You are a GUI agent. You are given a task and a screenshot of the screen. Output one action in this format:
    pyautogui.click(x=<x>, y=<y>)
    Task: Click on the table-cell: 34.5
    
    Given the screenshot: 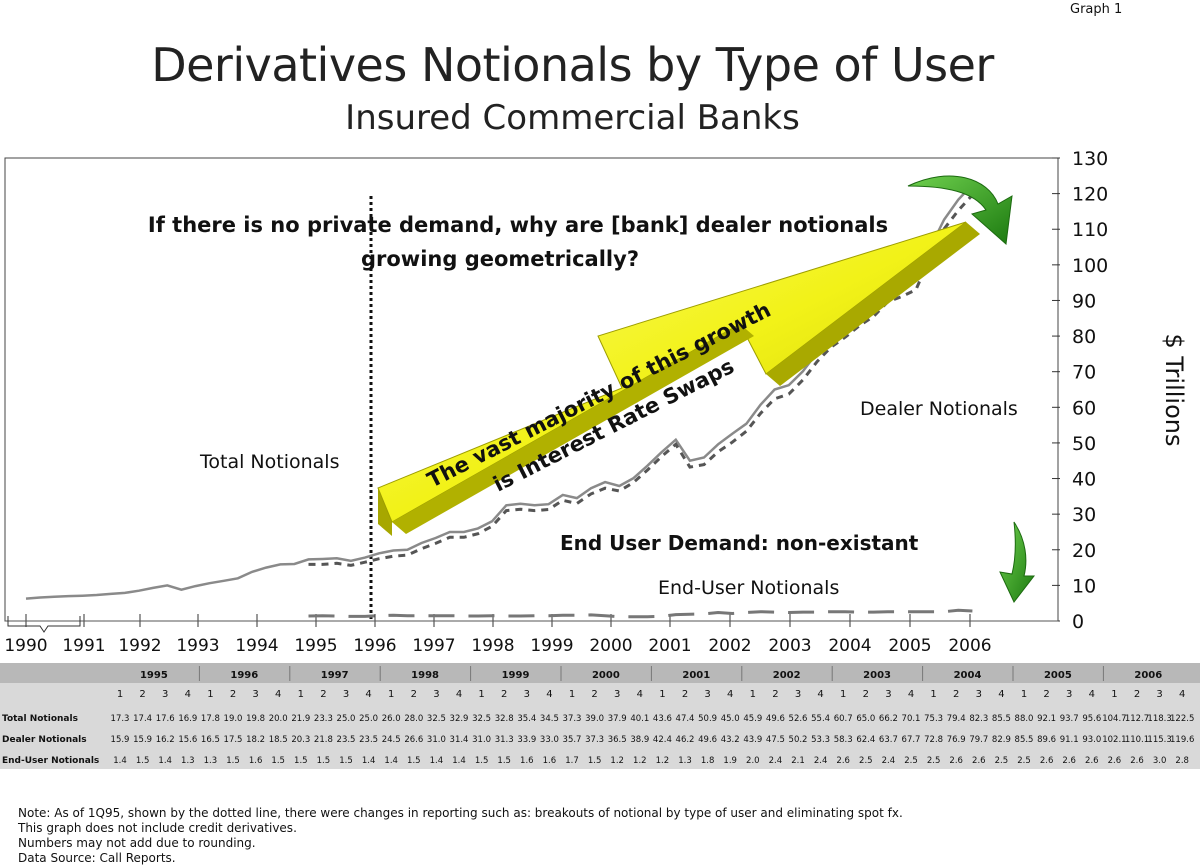 What is the action you would take?
    pyautogui.click(x=549, y=719)
    